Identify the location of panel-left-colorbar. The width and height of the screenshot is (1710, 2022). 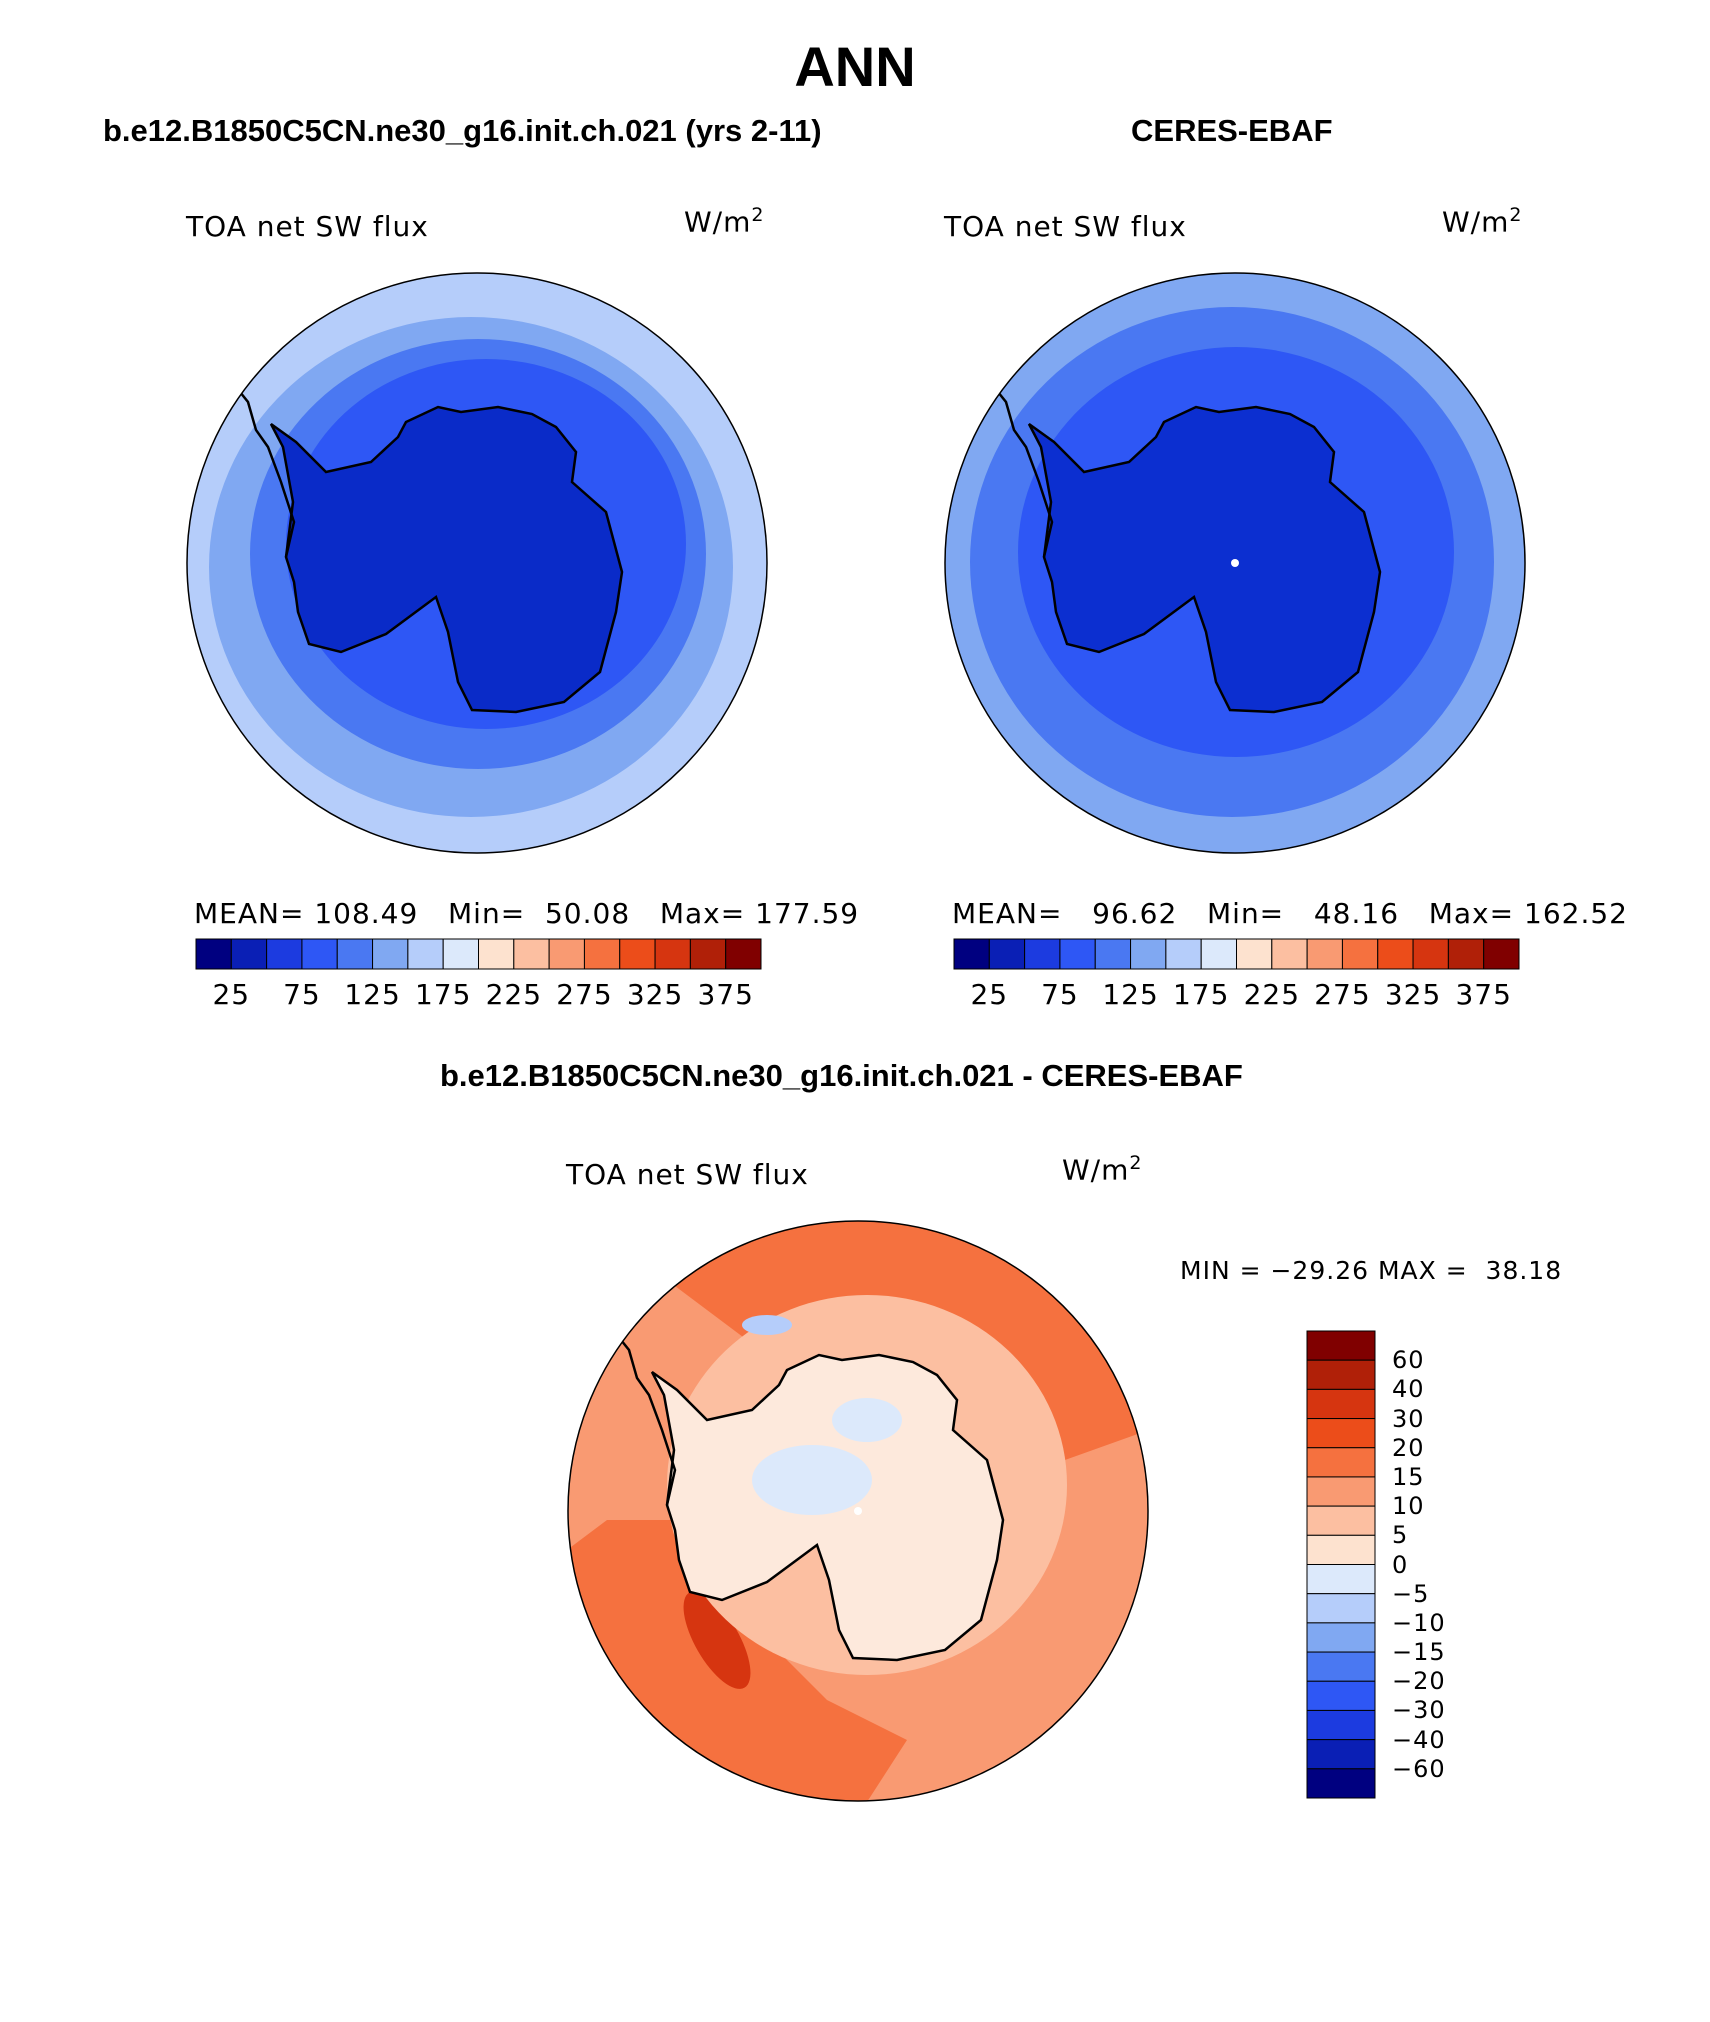
(478, 954).